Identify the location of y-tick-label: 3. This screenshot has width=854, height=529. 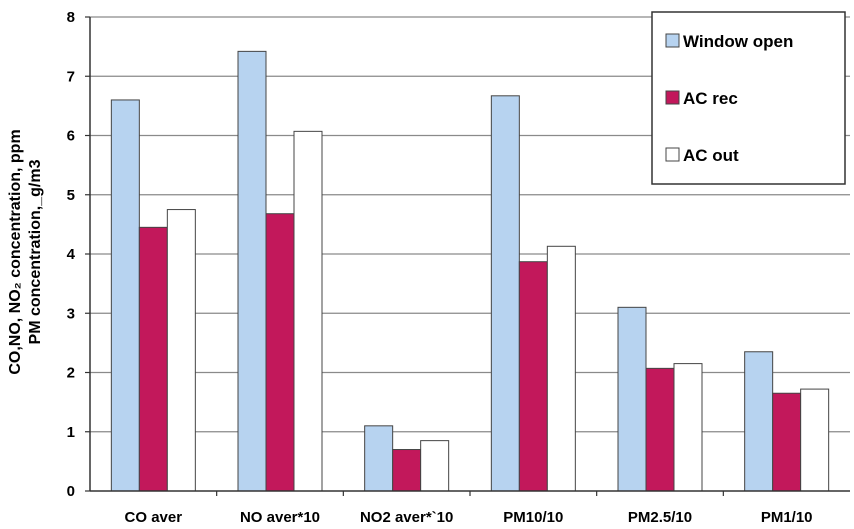
(71, 313).